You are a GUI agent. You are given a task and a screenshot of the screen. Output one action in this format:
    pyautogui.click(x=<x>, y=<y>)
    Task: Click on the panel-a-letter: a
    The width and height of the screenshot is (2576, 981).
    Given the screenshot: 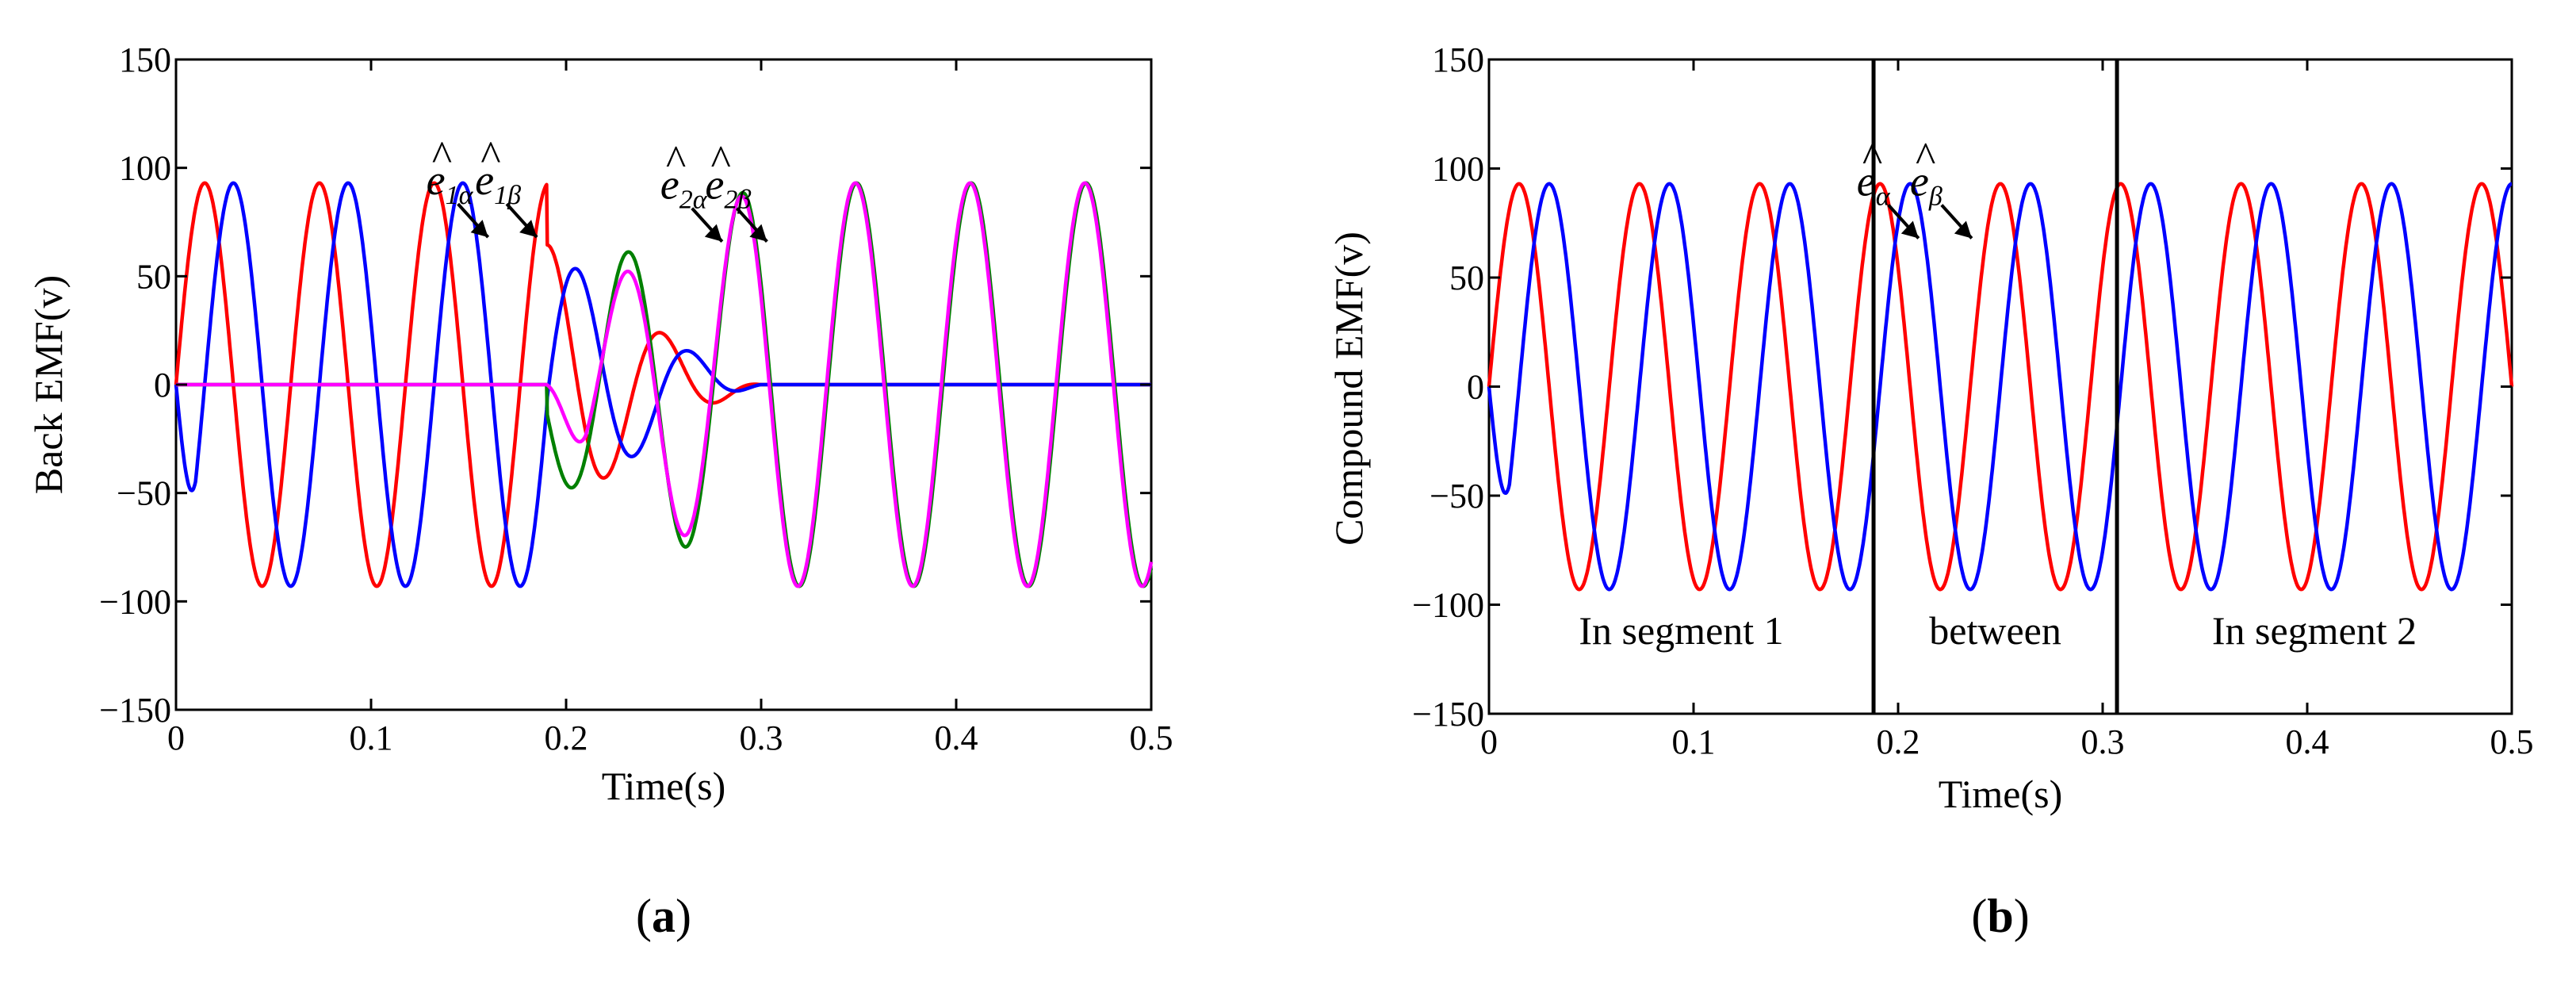 What is the action you would take?
    pyautogui.click(x=664, y=916)
    